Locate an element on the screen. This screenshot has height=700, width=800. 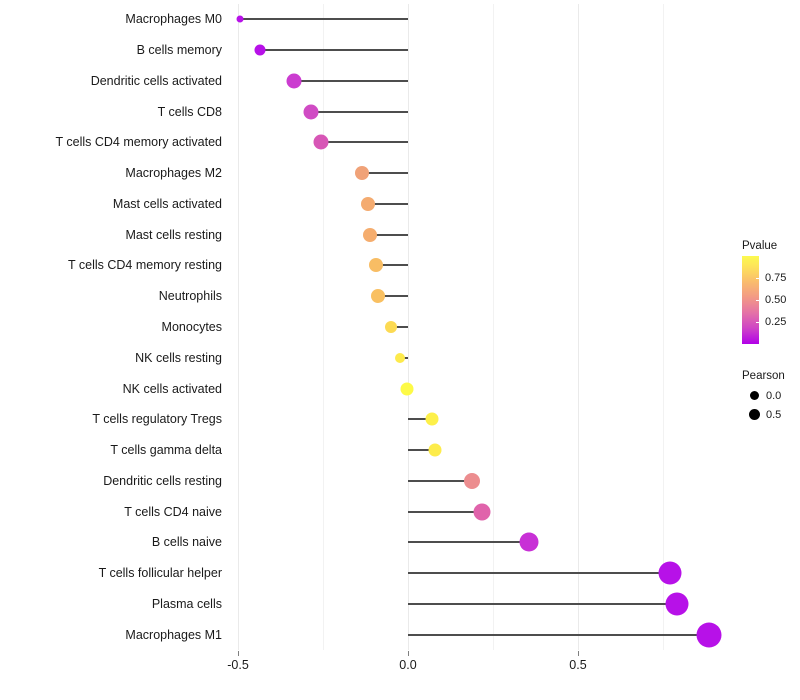
y-axis-tick-label: T cells follicular helper is located at coordinates (160, 573).